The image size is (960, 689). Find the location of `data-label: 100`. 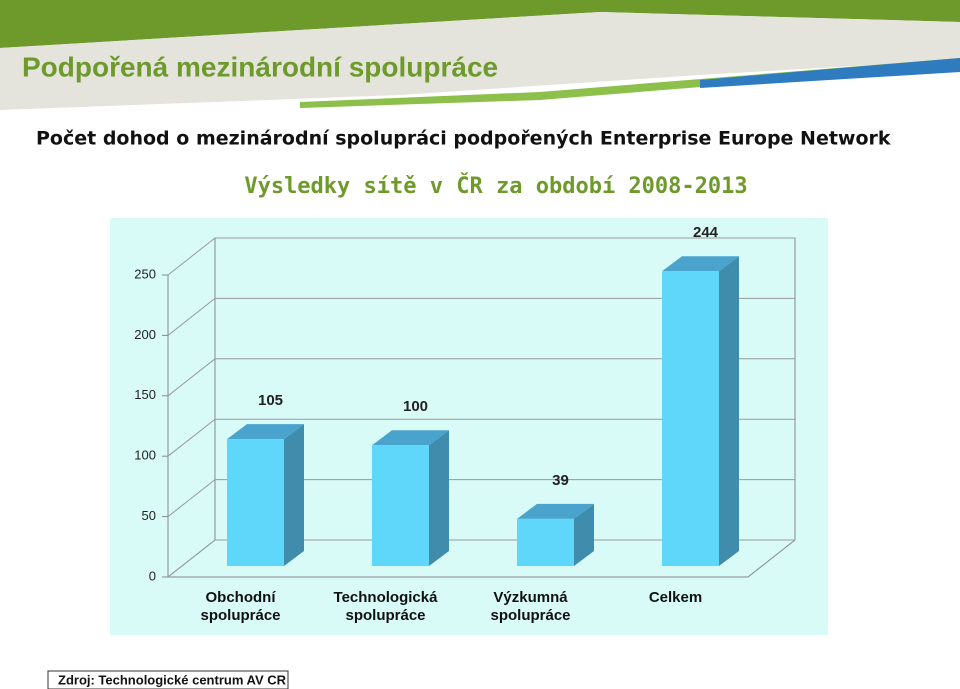

data-label: 100 is located at coordinates (415, 406).